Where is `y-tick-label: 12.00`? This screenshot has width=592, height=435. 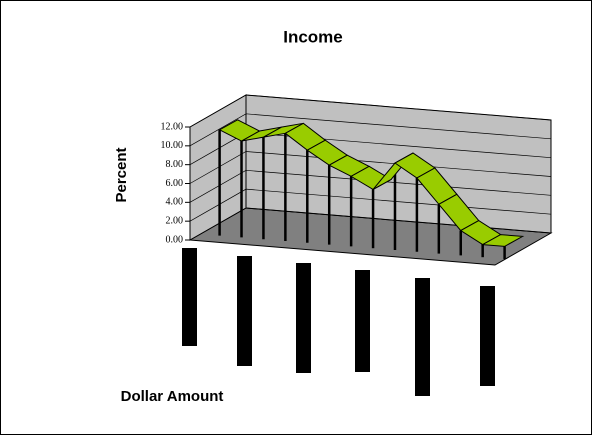 y-tick-label: 12.00 is located at coordinates (172, 126).